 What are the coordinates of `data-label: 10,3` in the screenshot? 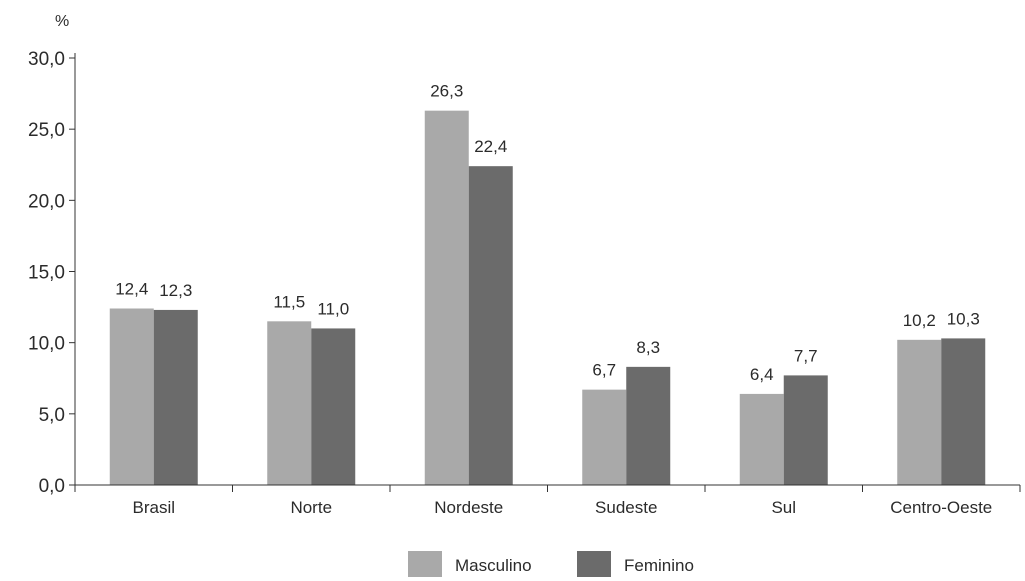 It's located at (963, 318).